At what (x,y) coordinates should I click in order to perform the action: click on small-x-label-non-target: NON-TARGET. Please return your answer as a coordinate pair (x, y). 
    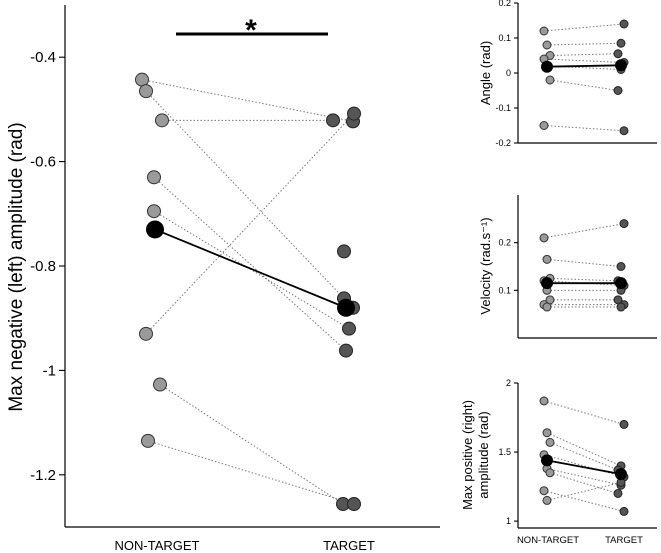
    Looking at the image, I should click on (548, 540).